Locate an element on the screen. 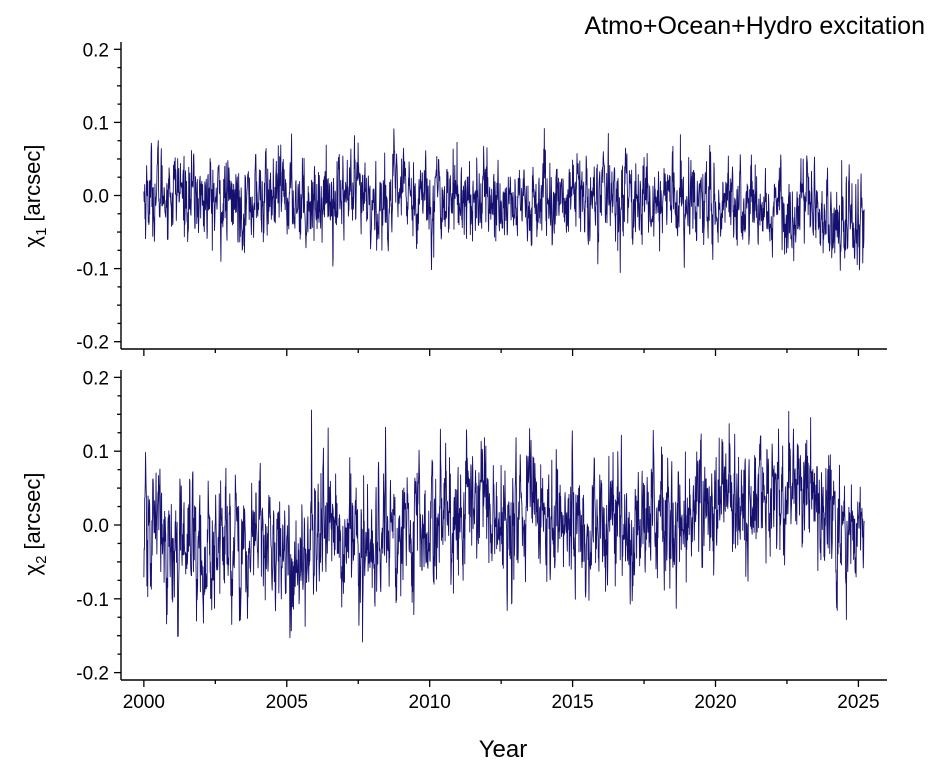 The height and width of the screenshot is (770, 938). chi1-ylabel-unit: [arcsec] is located at coordinates (32, 183).